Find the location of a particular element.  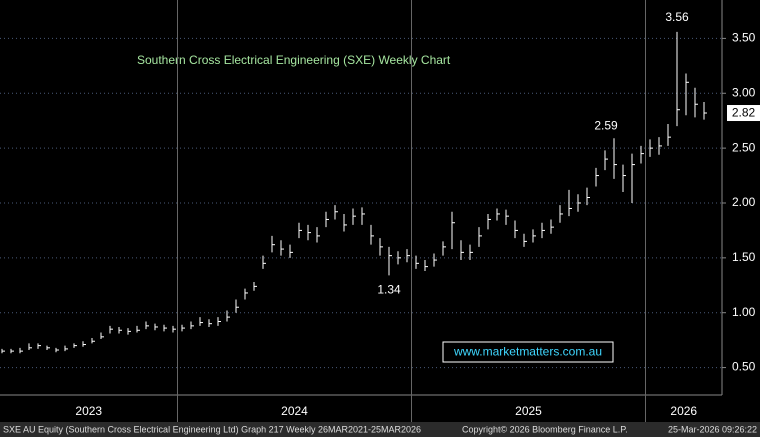

y-tick-label: 3.50 is located at coordinates (744, 38).